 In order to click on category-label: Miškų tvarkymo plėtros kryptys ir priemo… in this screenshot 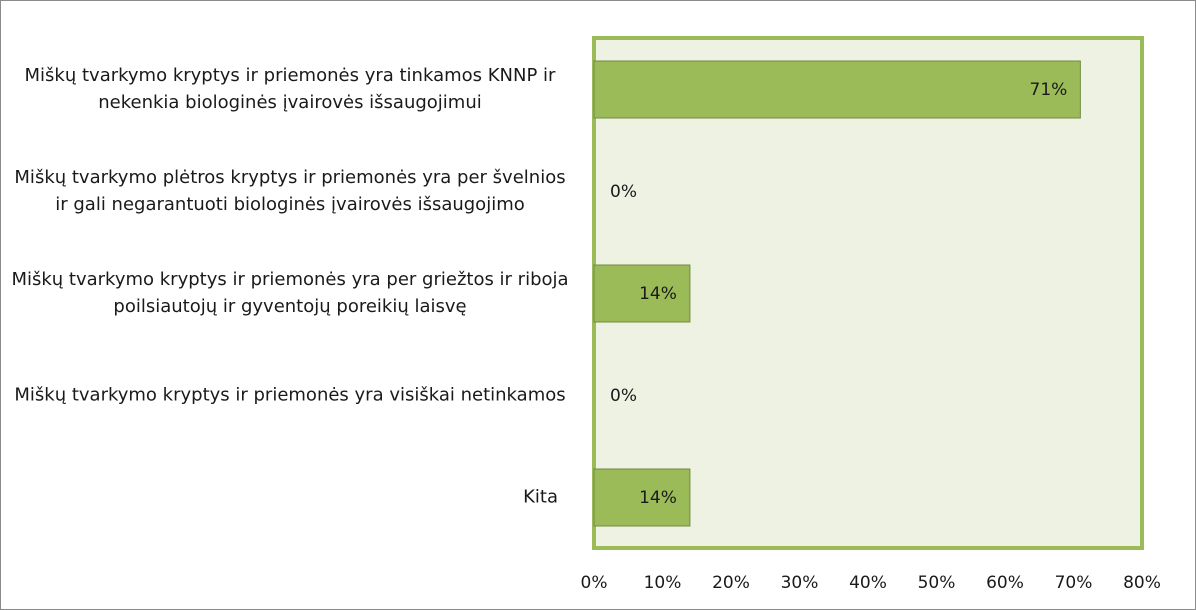, I will do `click(290, 191)`.